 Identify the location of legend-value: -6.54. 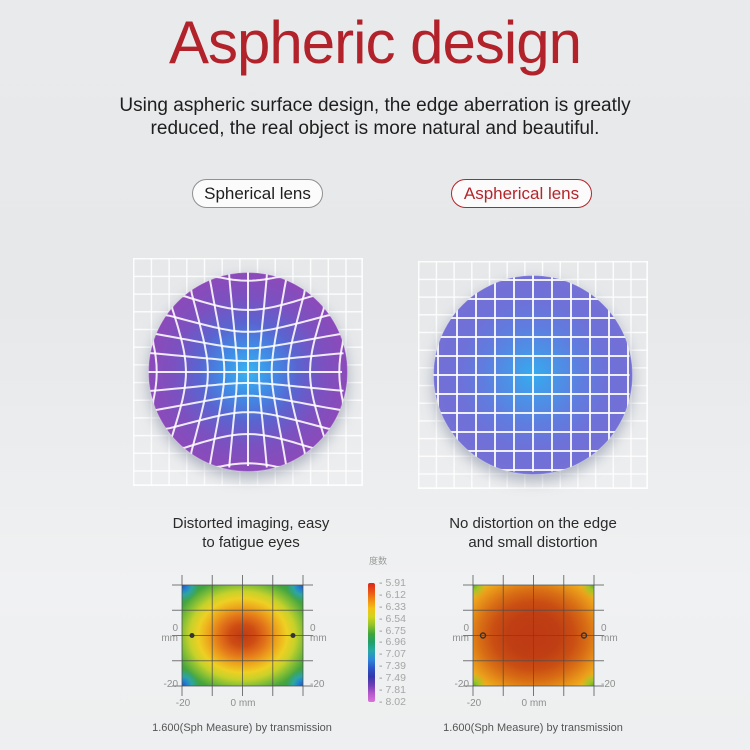
(392, 618).